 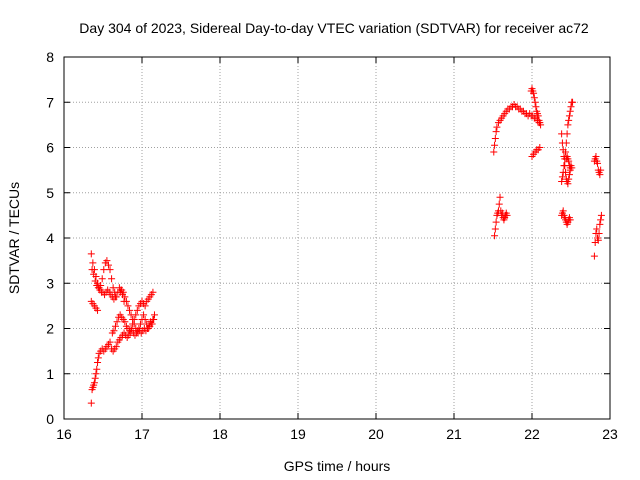 I want to click on x-tick-label: 21, so click(x=454, y=434).